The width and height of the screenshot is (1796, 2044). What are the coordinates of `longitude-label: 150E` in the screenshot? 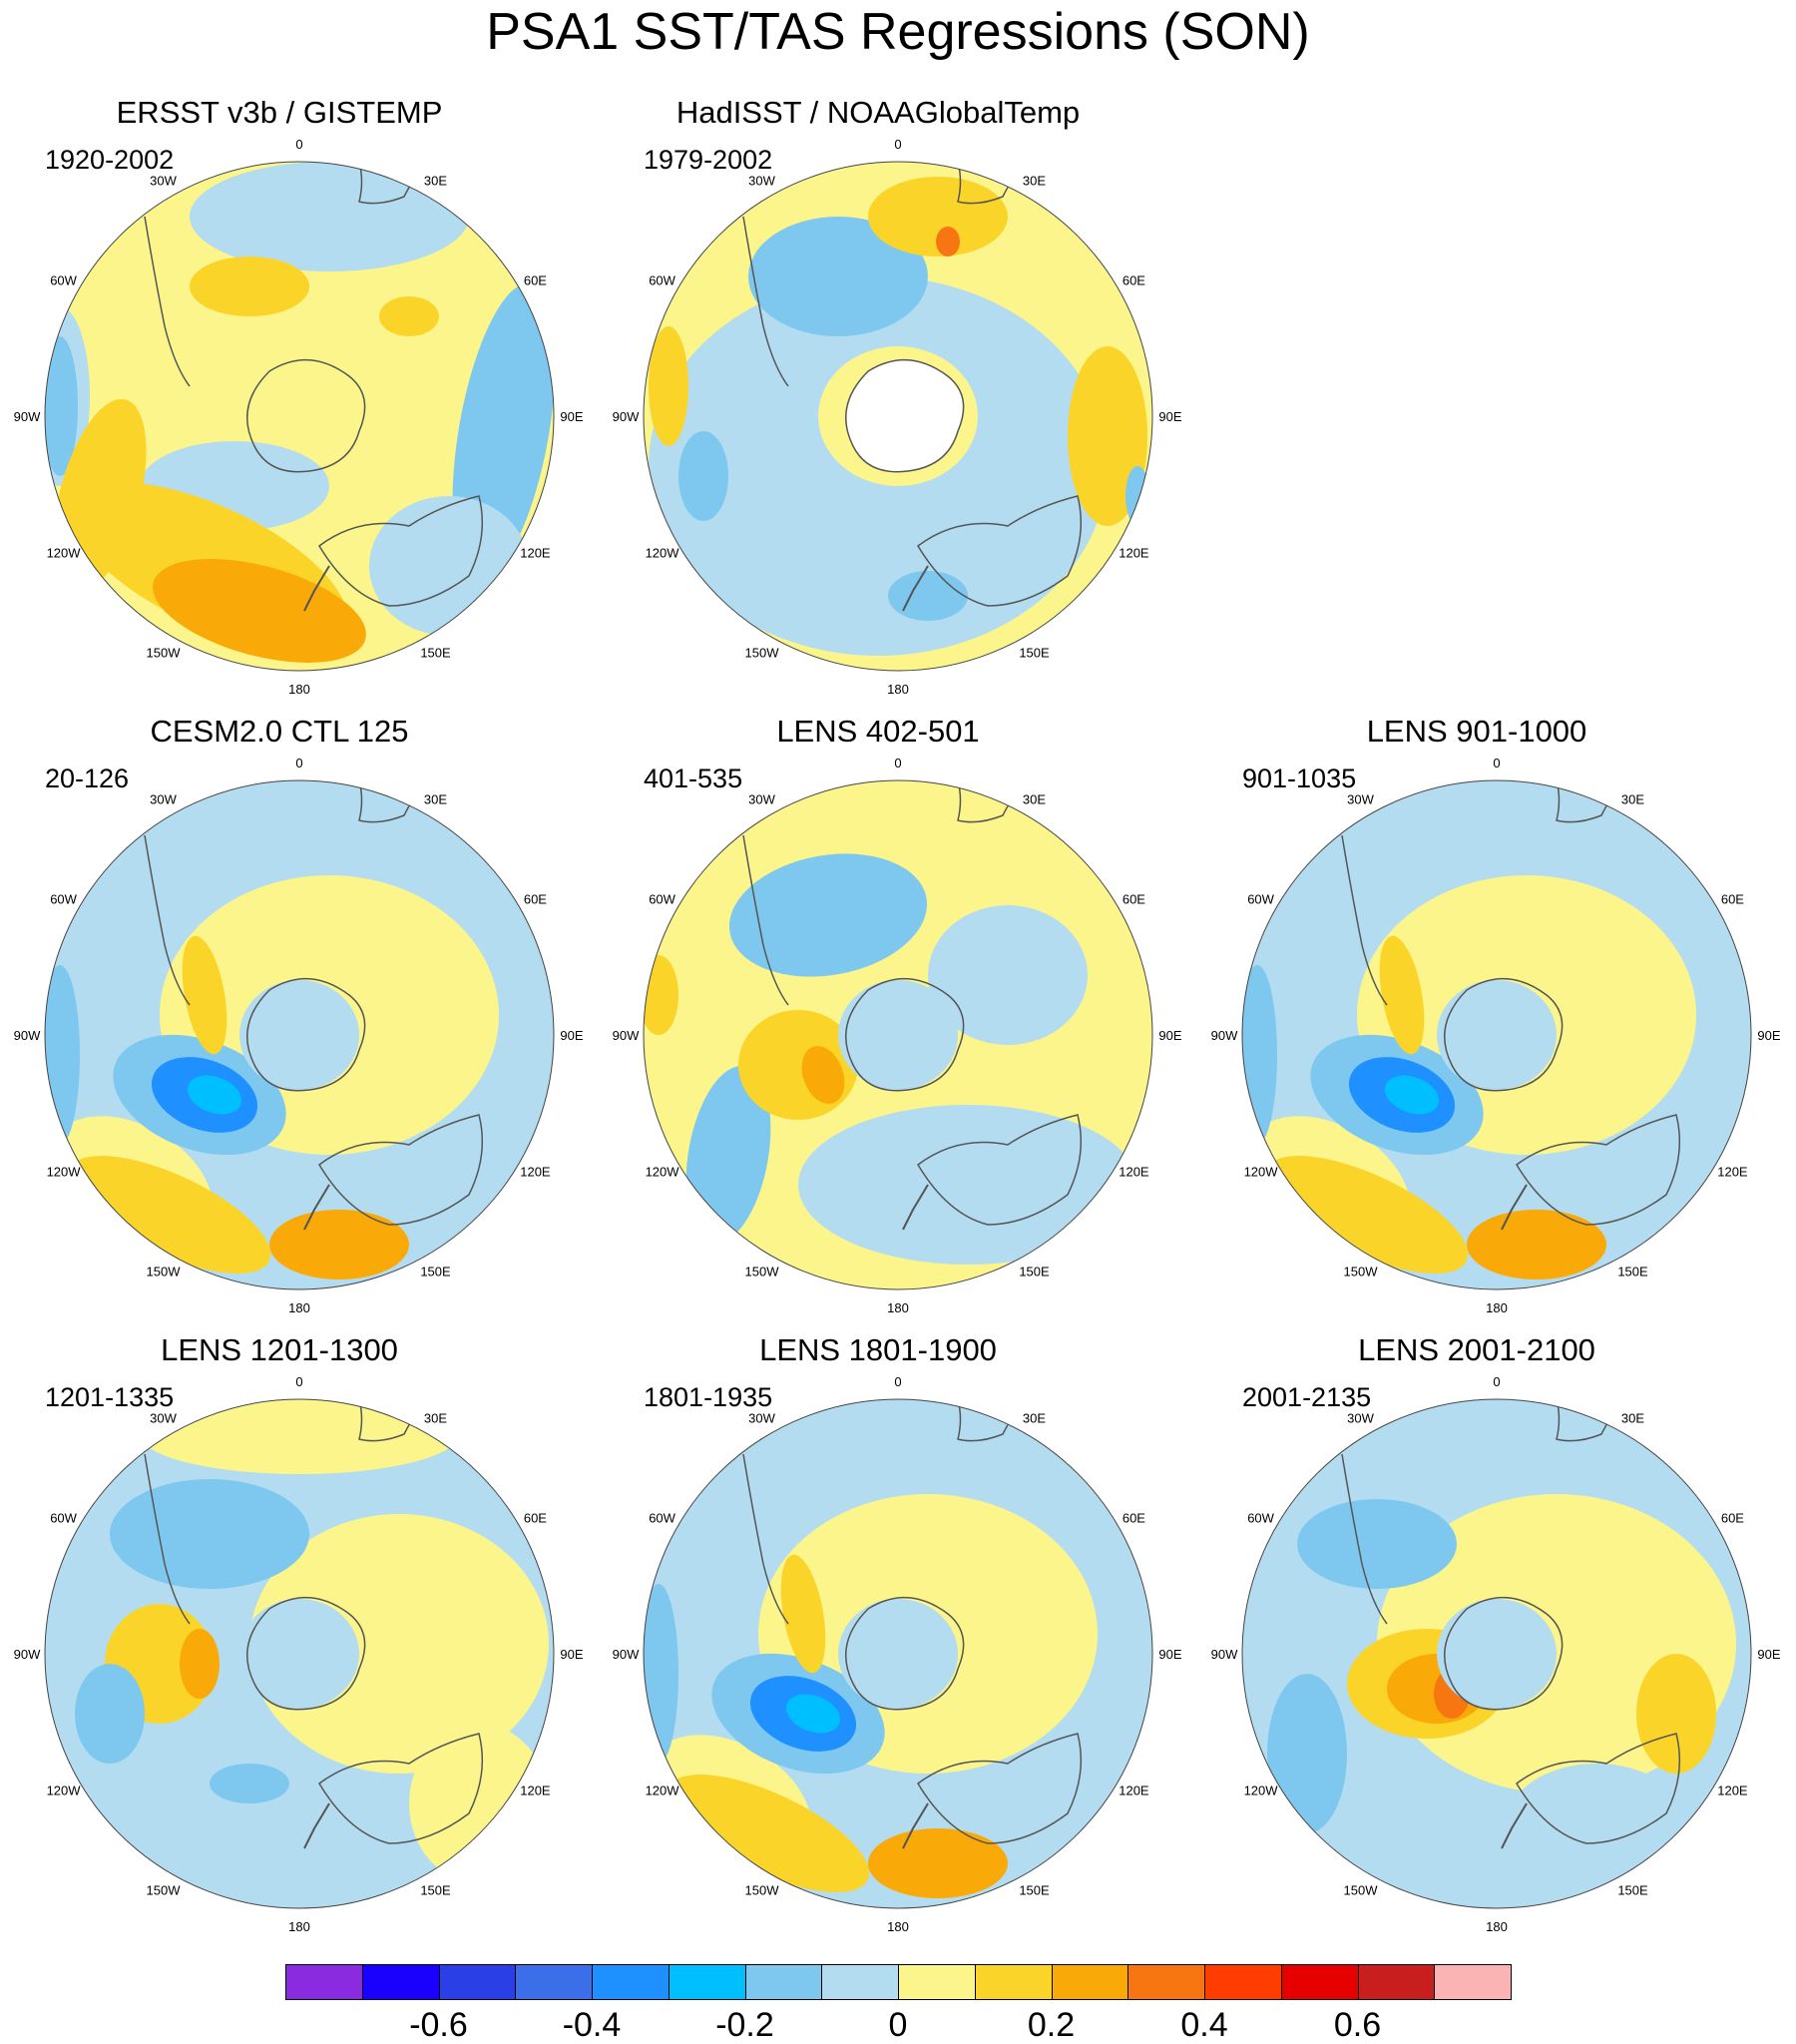 It's located at (1632, 1889).